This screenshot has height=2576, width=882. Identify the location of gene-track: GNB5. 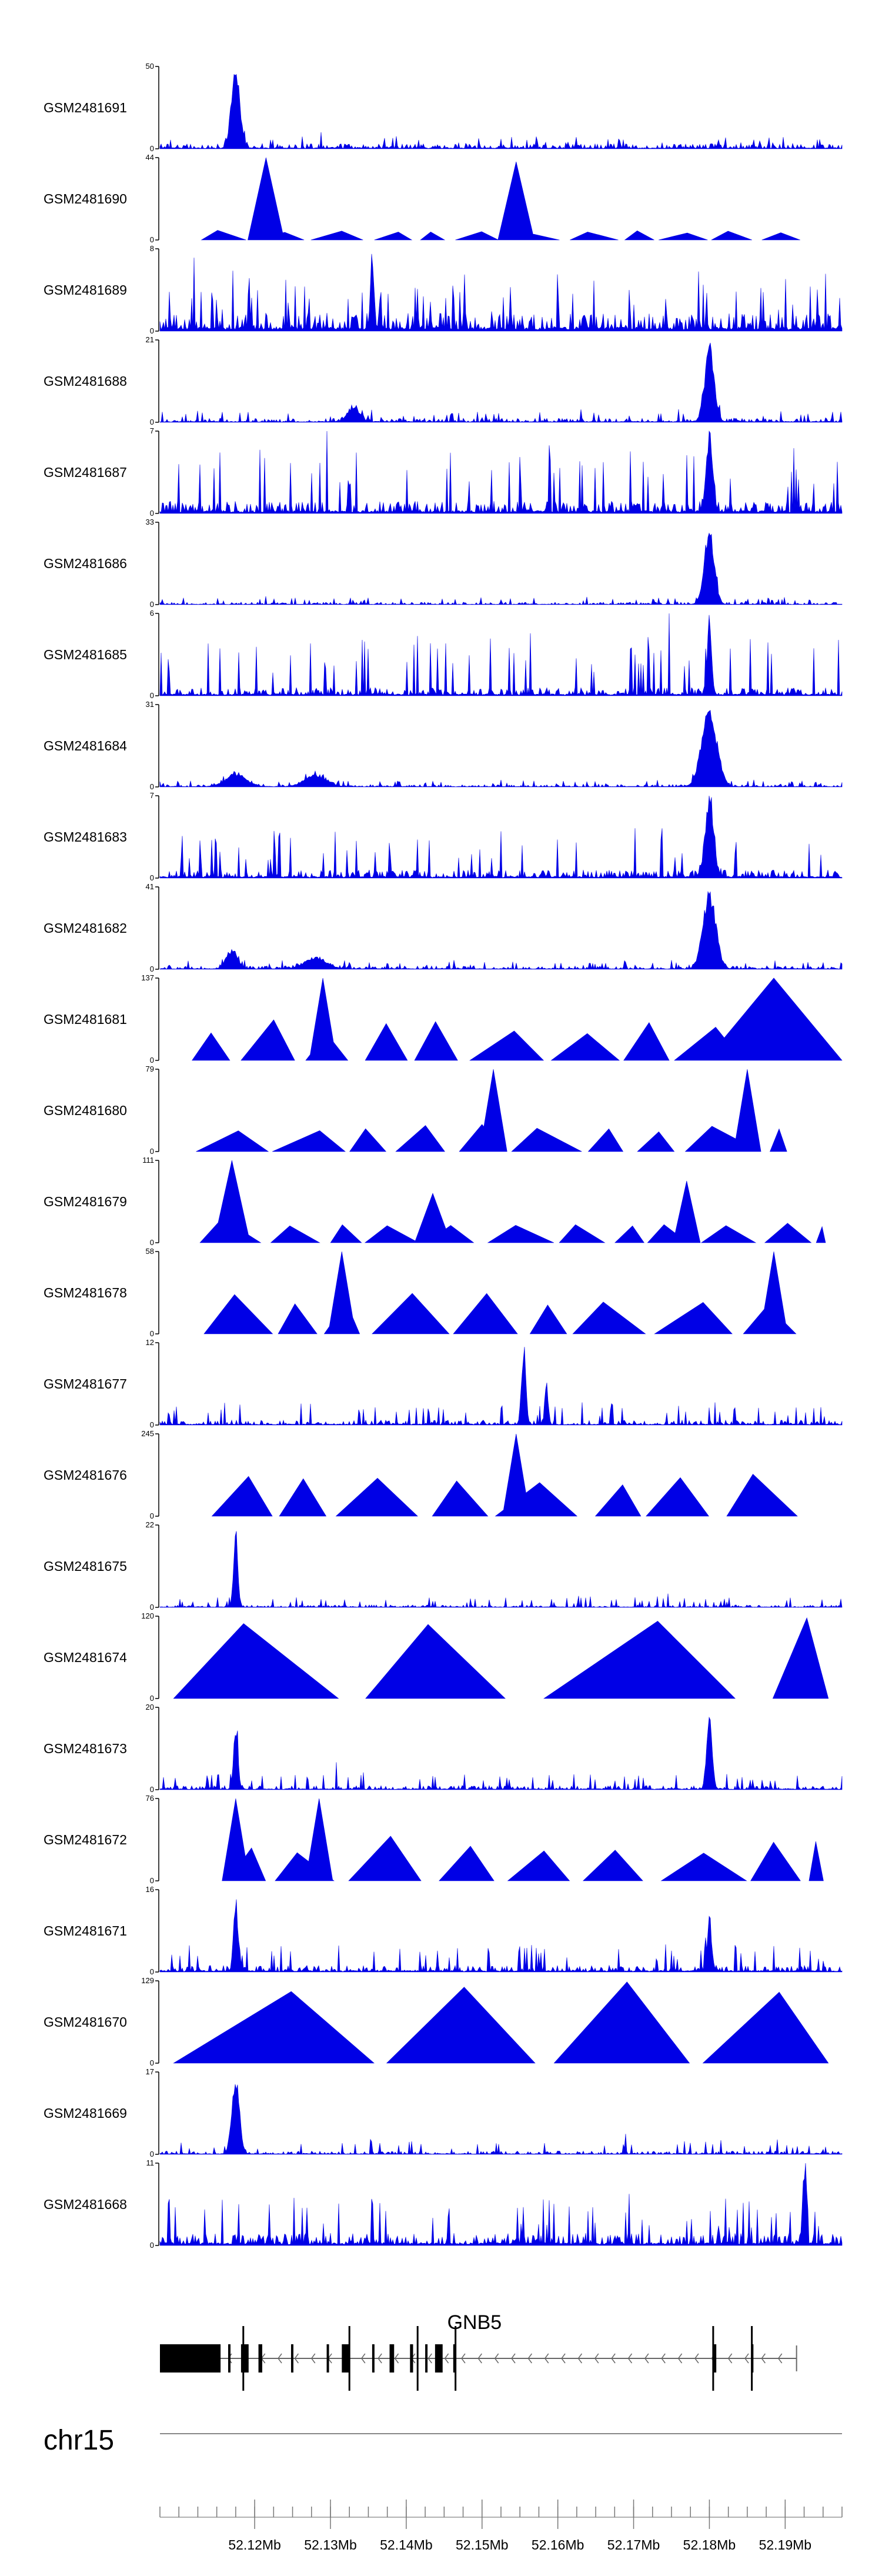
(478, 2351).